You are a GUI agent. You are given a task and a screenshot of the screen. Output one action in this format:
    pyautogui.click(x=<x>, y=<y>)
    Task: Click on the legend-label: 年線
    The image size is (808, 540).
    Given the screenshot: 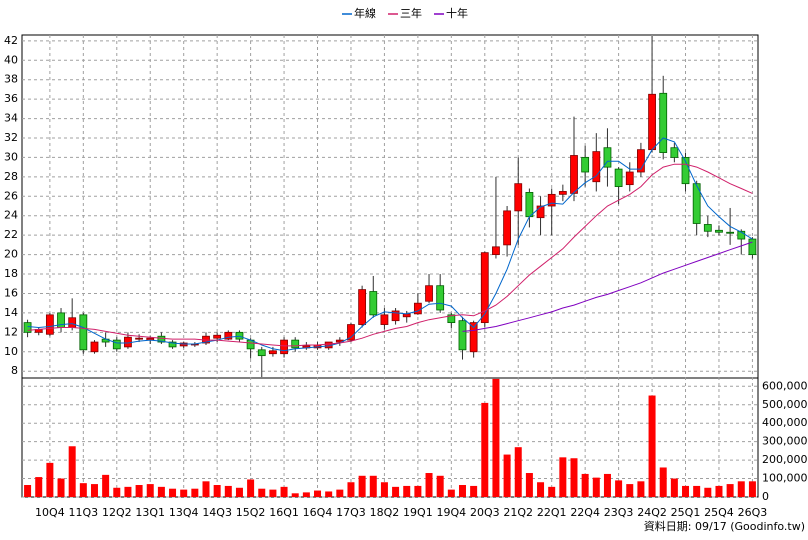 What is the action you would take?
    pyautogui.click(x=365, y=13)
    